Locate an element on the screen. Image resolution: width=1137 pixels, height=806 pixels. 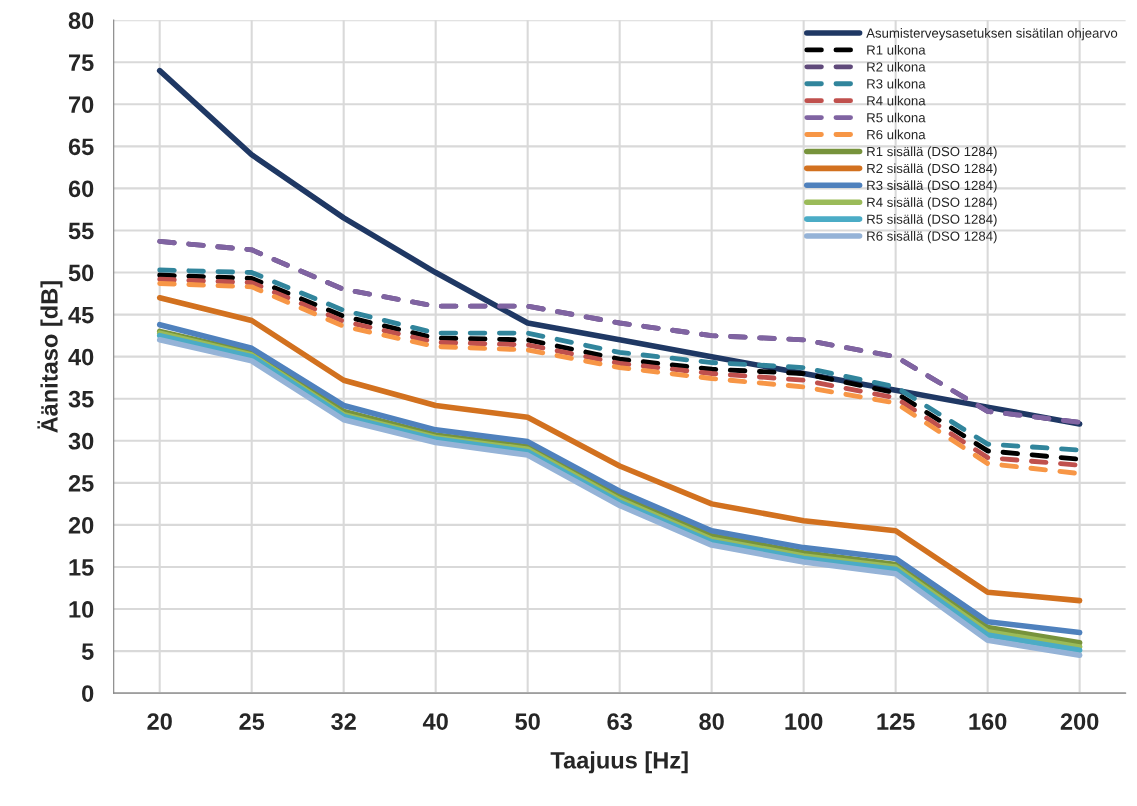
x-tick-label: 63 is located at coordinates (619, 721).